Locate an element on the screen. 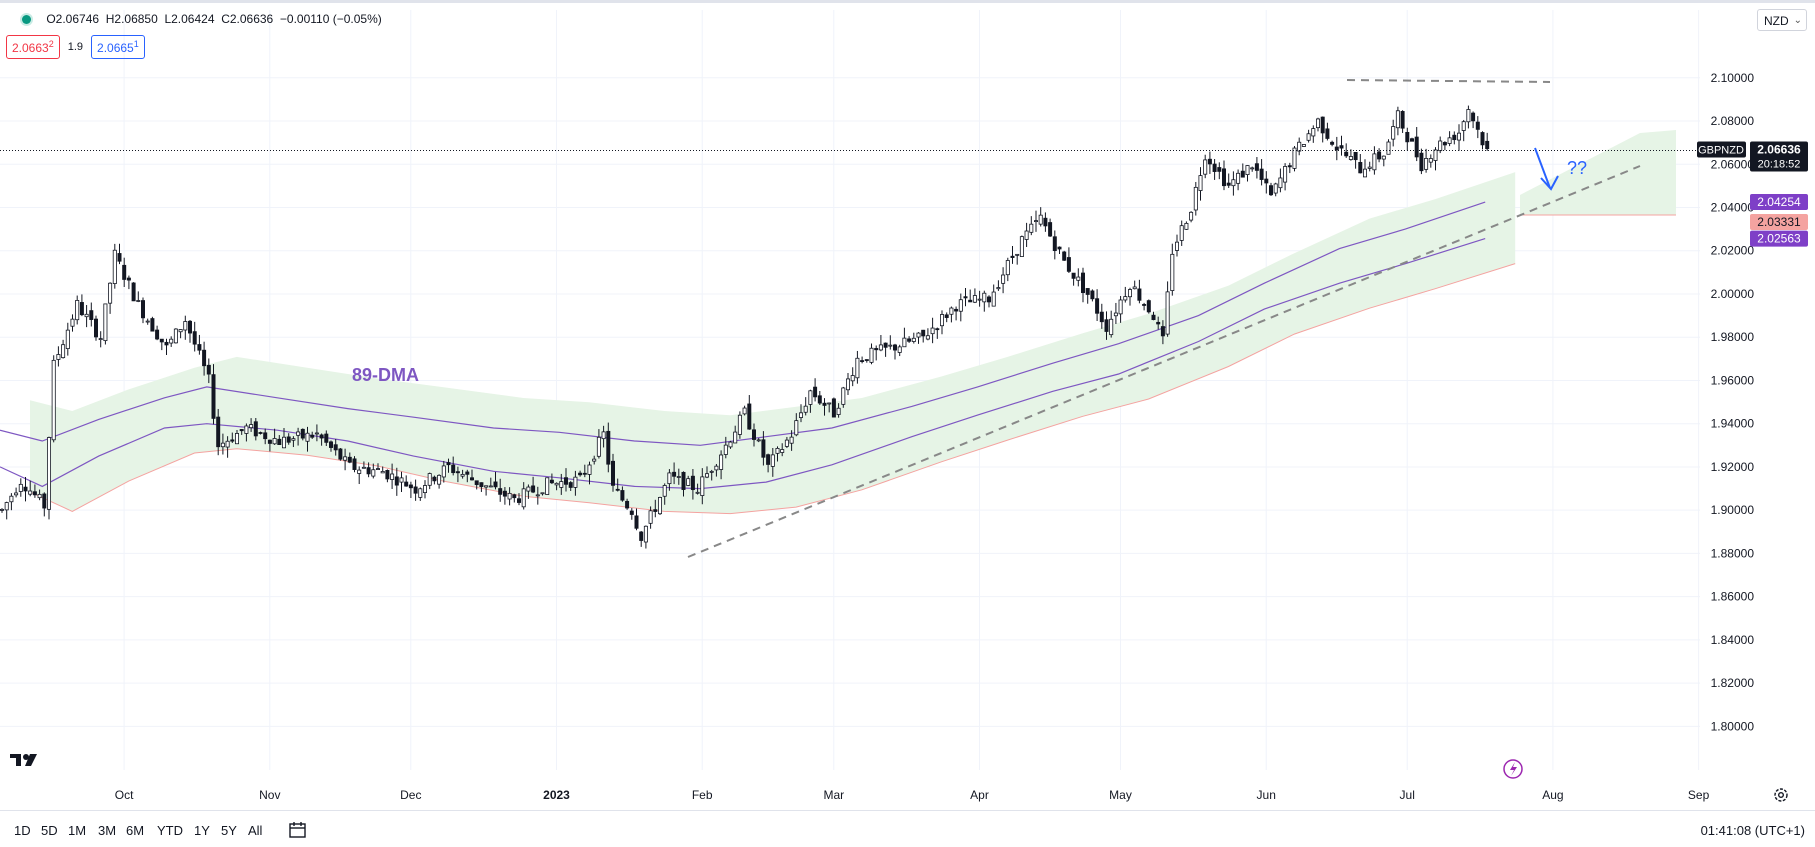  indicator-value-label: 2.03331 is located at coordinates (1779, 222).